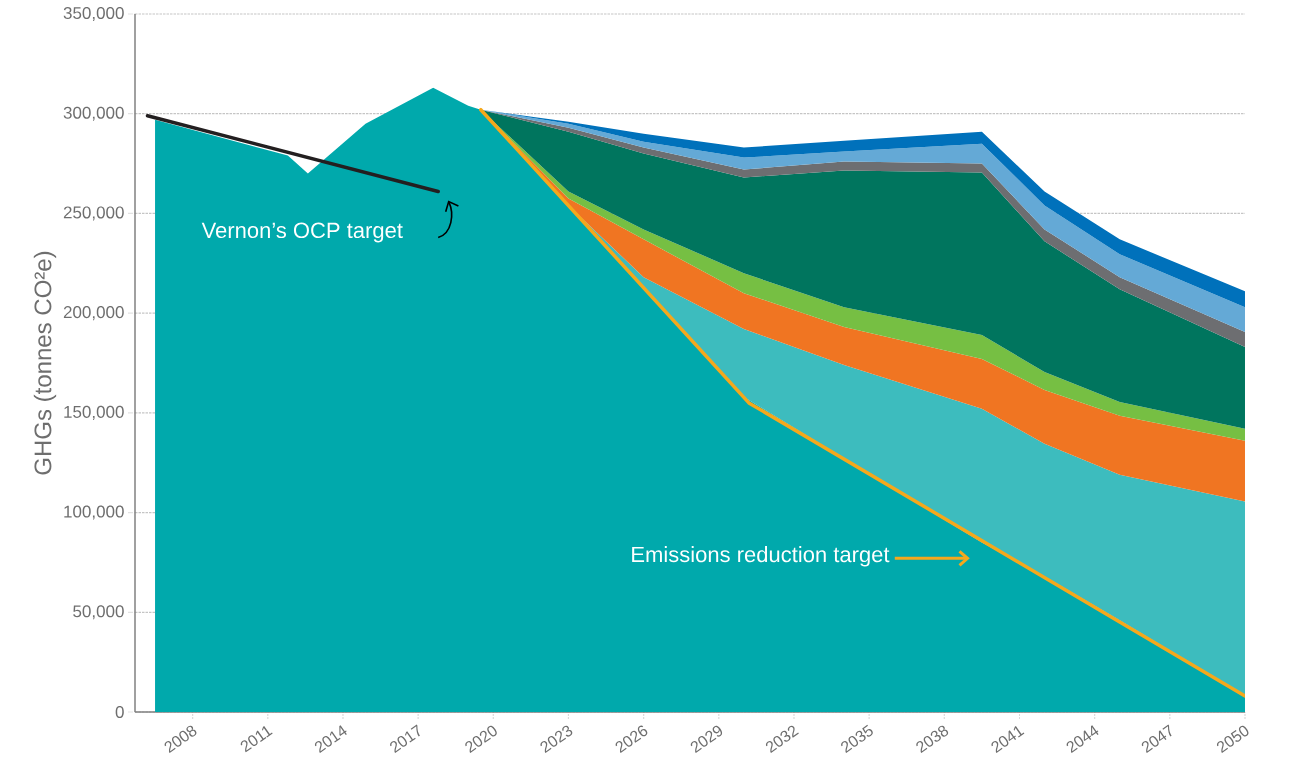 This screenshot has width=1290, height=766. What do you see at coordinates (761, 556) in the screenshot?
I see `annotation: Emissions reduction target` at bounding box center [761, 556].